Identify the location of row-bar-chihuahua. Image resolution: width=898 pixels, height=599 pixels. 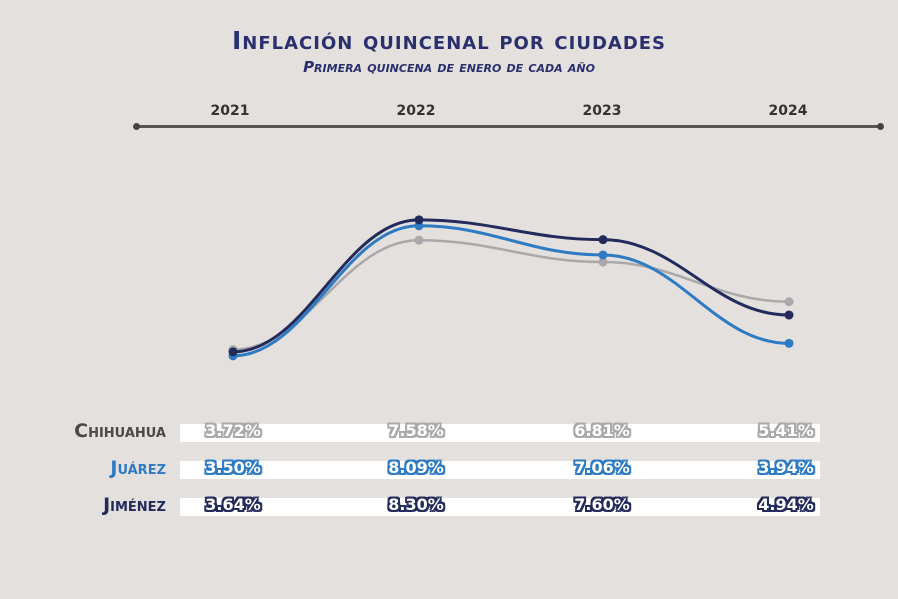
(500, 433).